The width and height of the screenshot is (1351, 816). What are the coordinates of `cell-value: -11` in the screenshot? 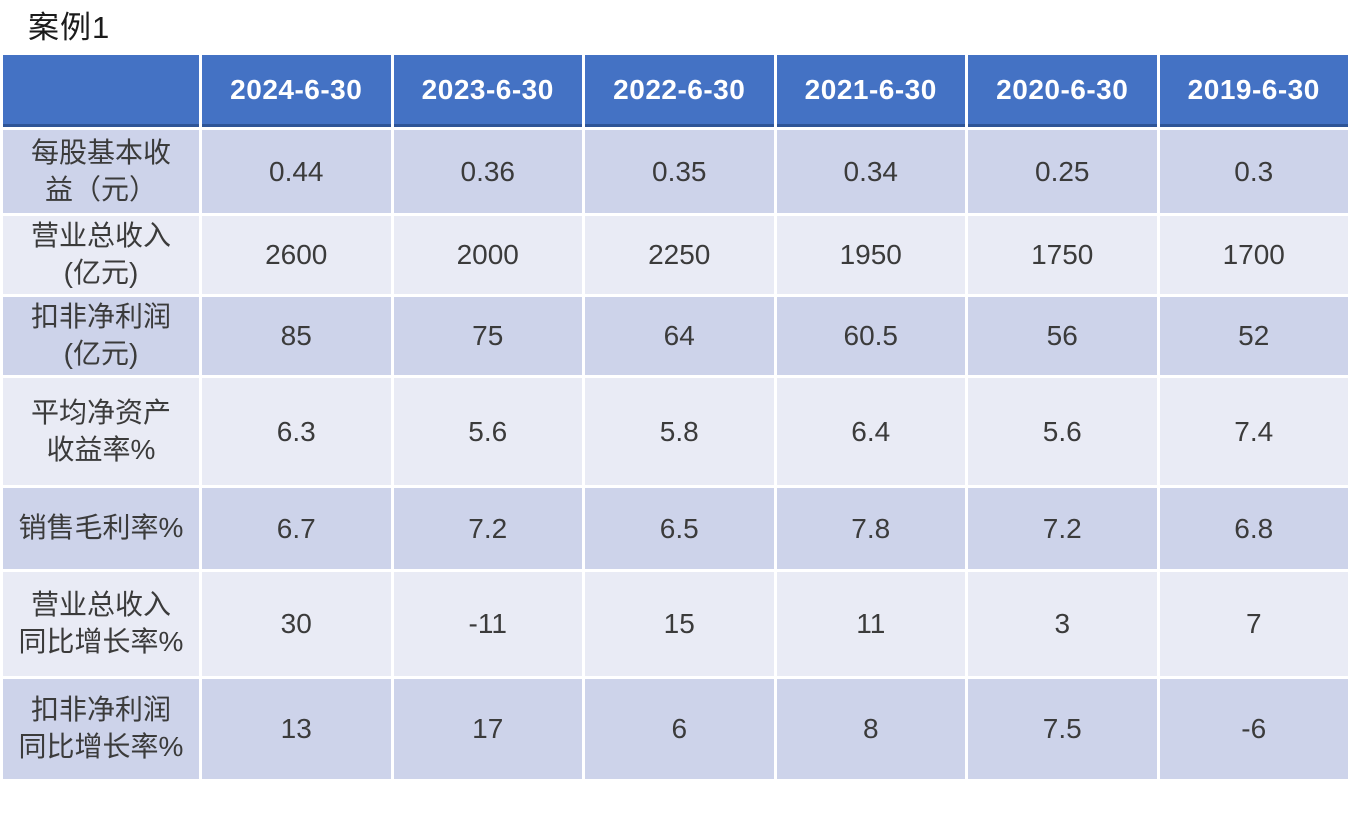 It's located at (487, 624).